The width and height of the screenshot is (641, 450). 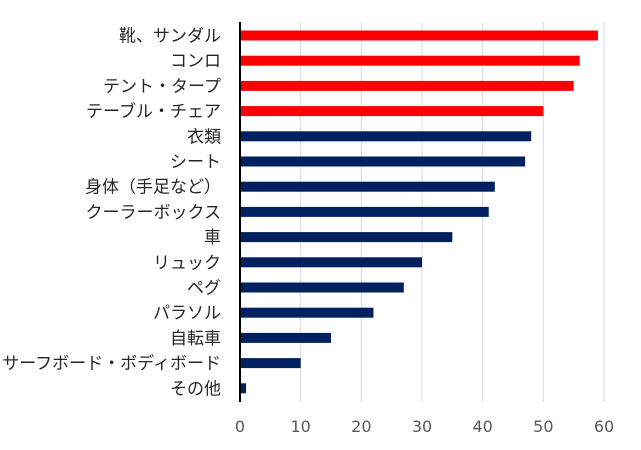 What do you see at coordinates (153, 188) in the screenshot?
I see `category-label: 身体（手足など）` at bounding box center [153, 188].